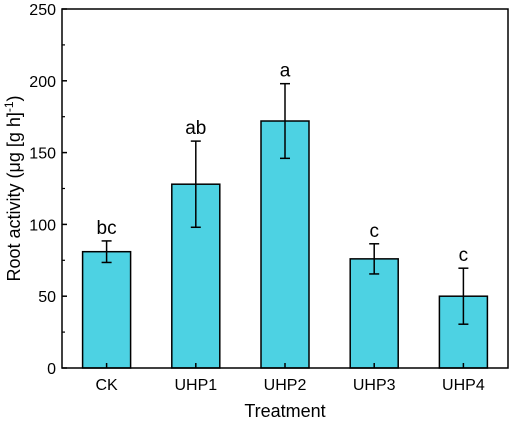 This screenshot has width=512, height=422. Describe the element at coordinates (106, 252) in the screenshot. I see `error-bar-ck` at that location.